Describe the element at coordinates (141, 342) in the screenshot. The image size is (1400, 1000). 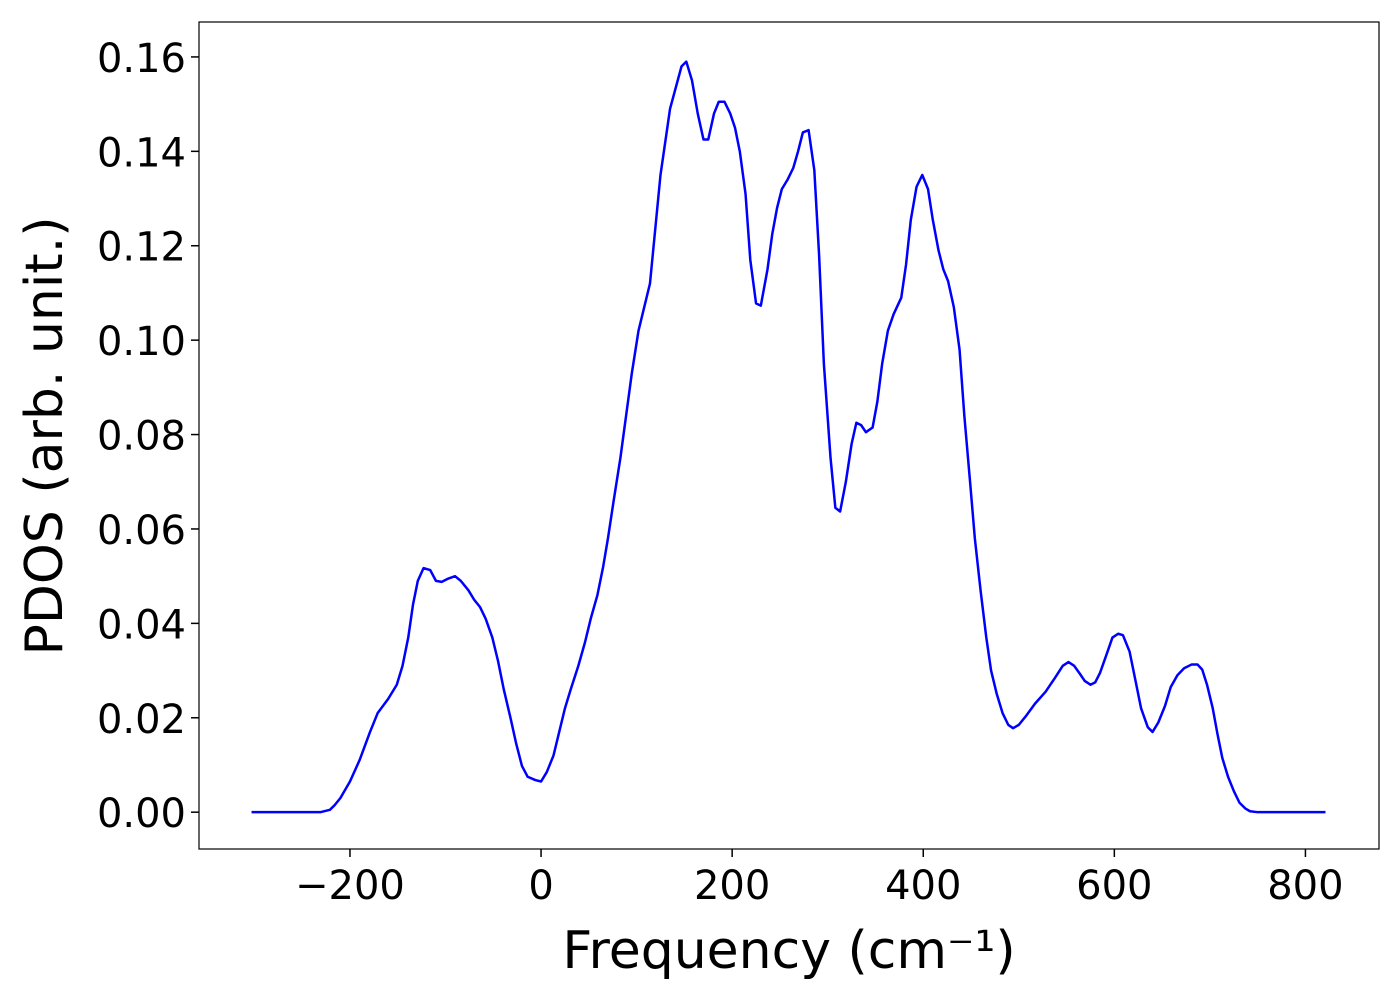
I see `y-tick-label: 0.10` at that location.